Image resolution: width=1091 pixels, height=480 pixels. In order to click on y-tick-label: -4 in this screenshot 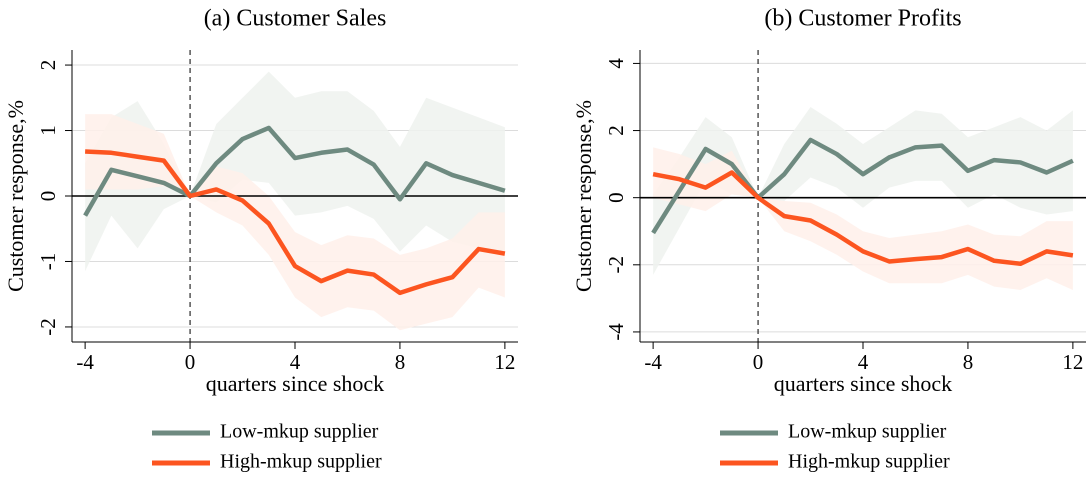, I will do `click(616, 332)`.